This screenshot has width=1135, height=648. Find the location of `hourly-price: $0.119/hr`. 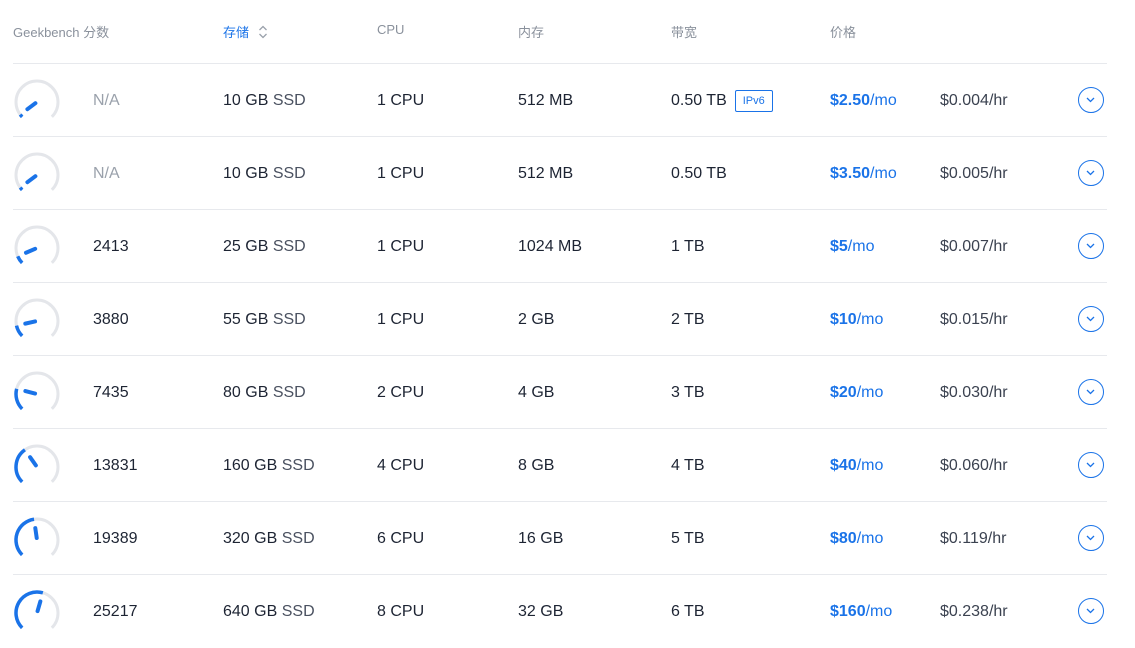

hourly-price: $0.119/hr is located at coordinates (973, 538).